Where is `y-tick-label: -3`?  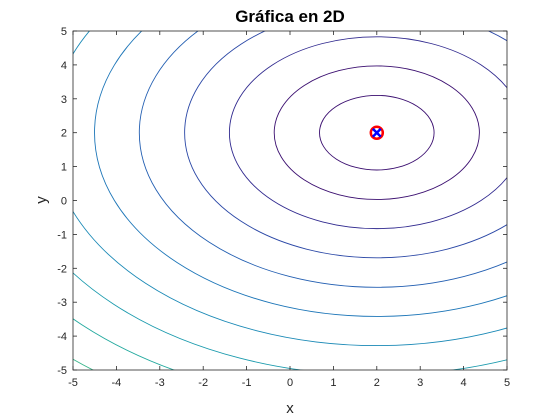
y-tick-label: -3 is located at coordinates (62, 303).